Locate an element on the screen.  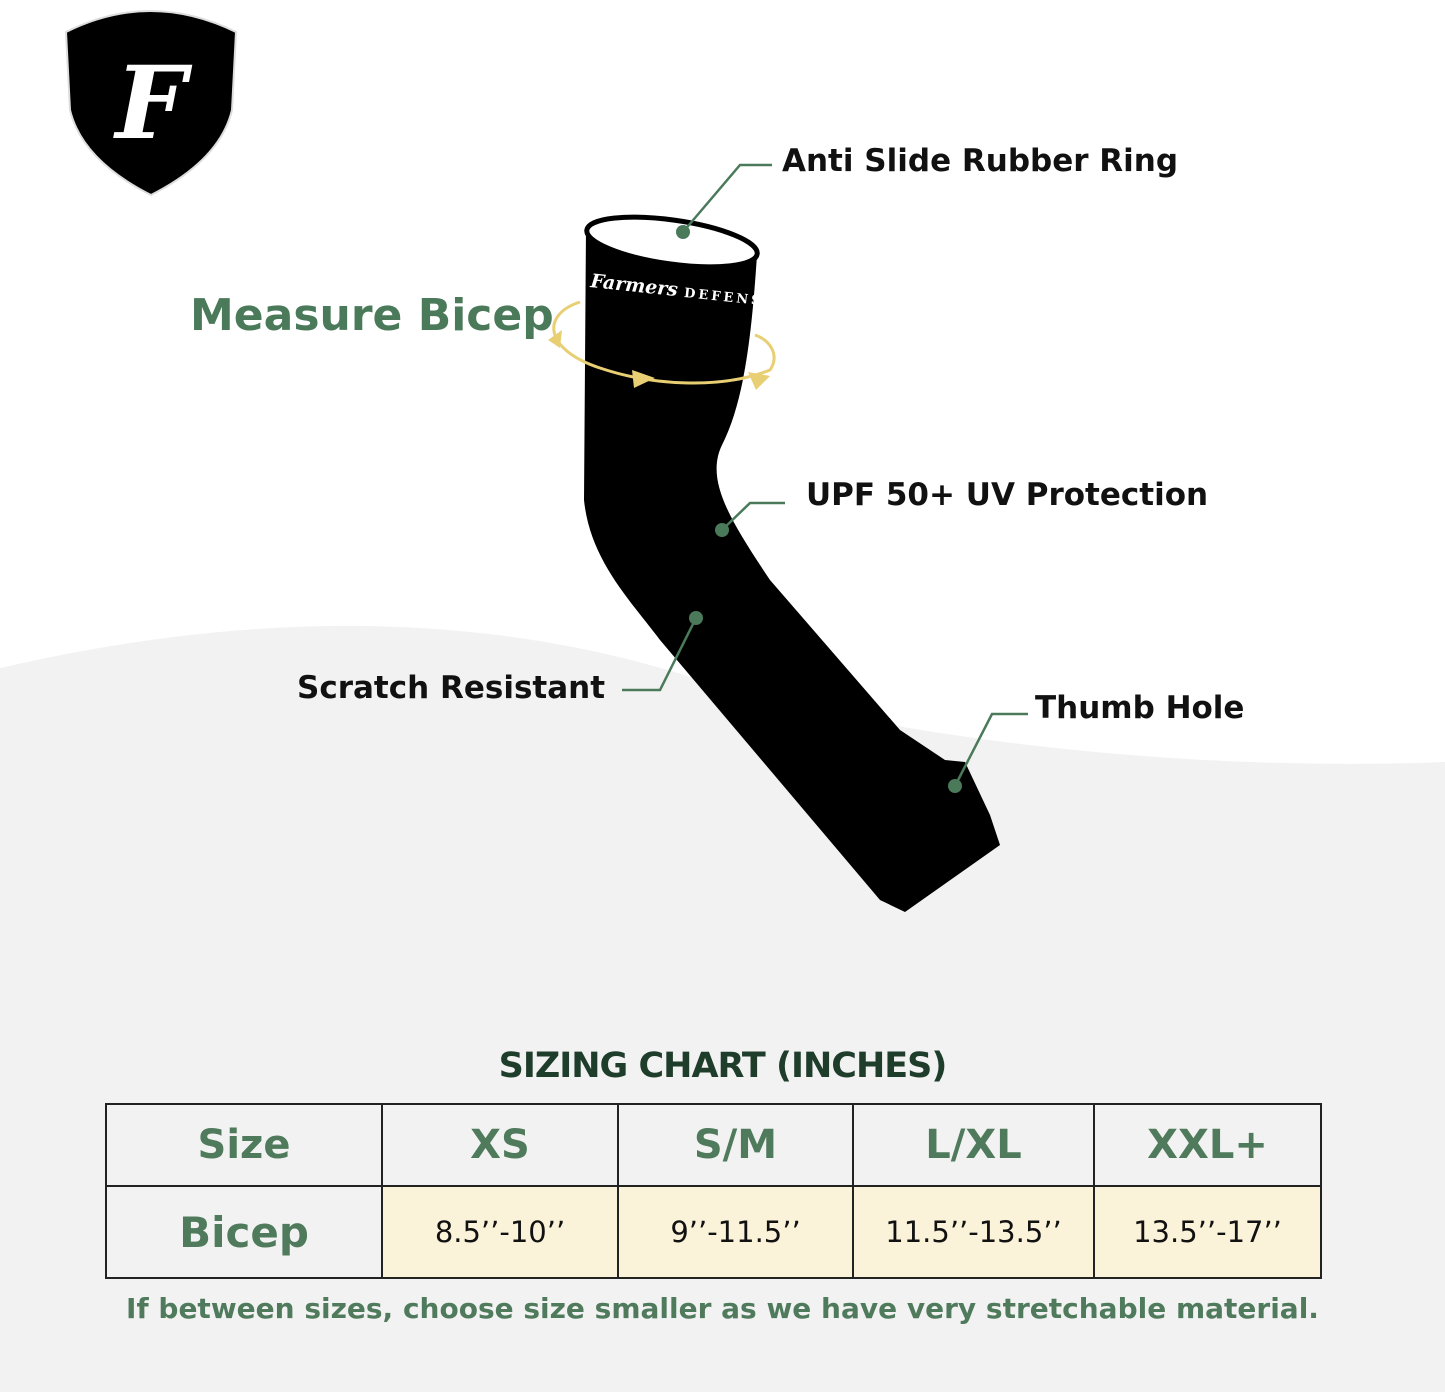
logo-letter: F is located at coordinates (153, 103).